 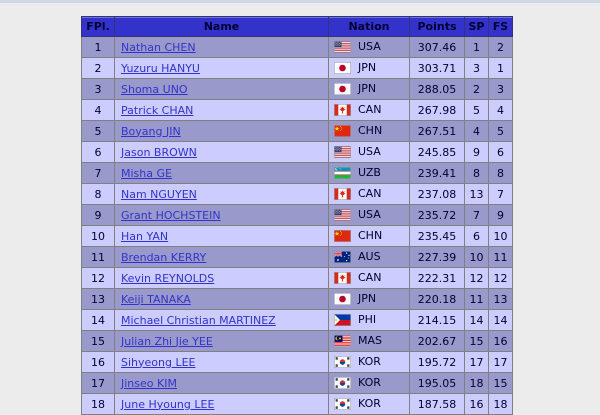 What do you see at coordinates (98, 383) in the screenshot?
I see `rank-cell: 17` at bounding box center [98, 383].